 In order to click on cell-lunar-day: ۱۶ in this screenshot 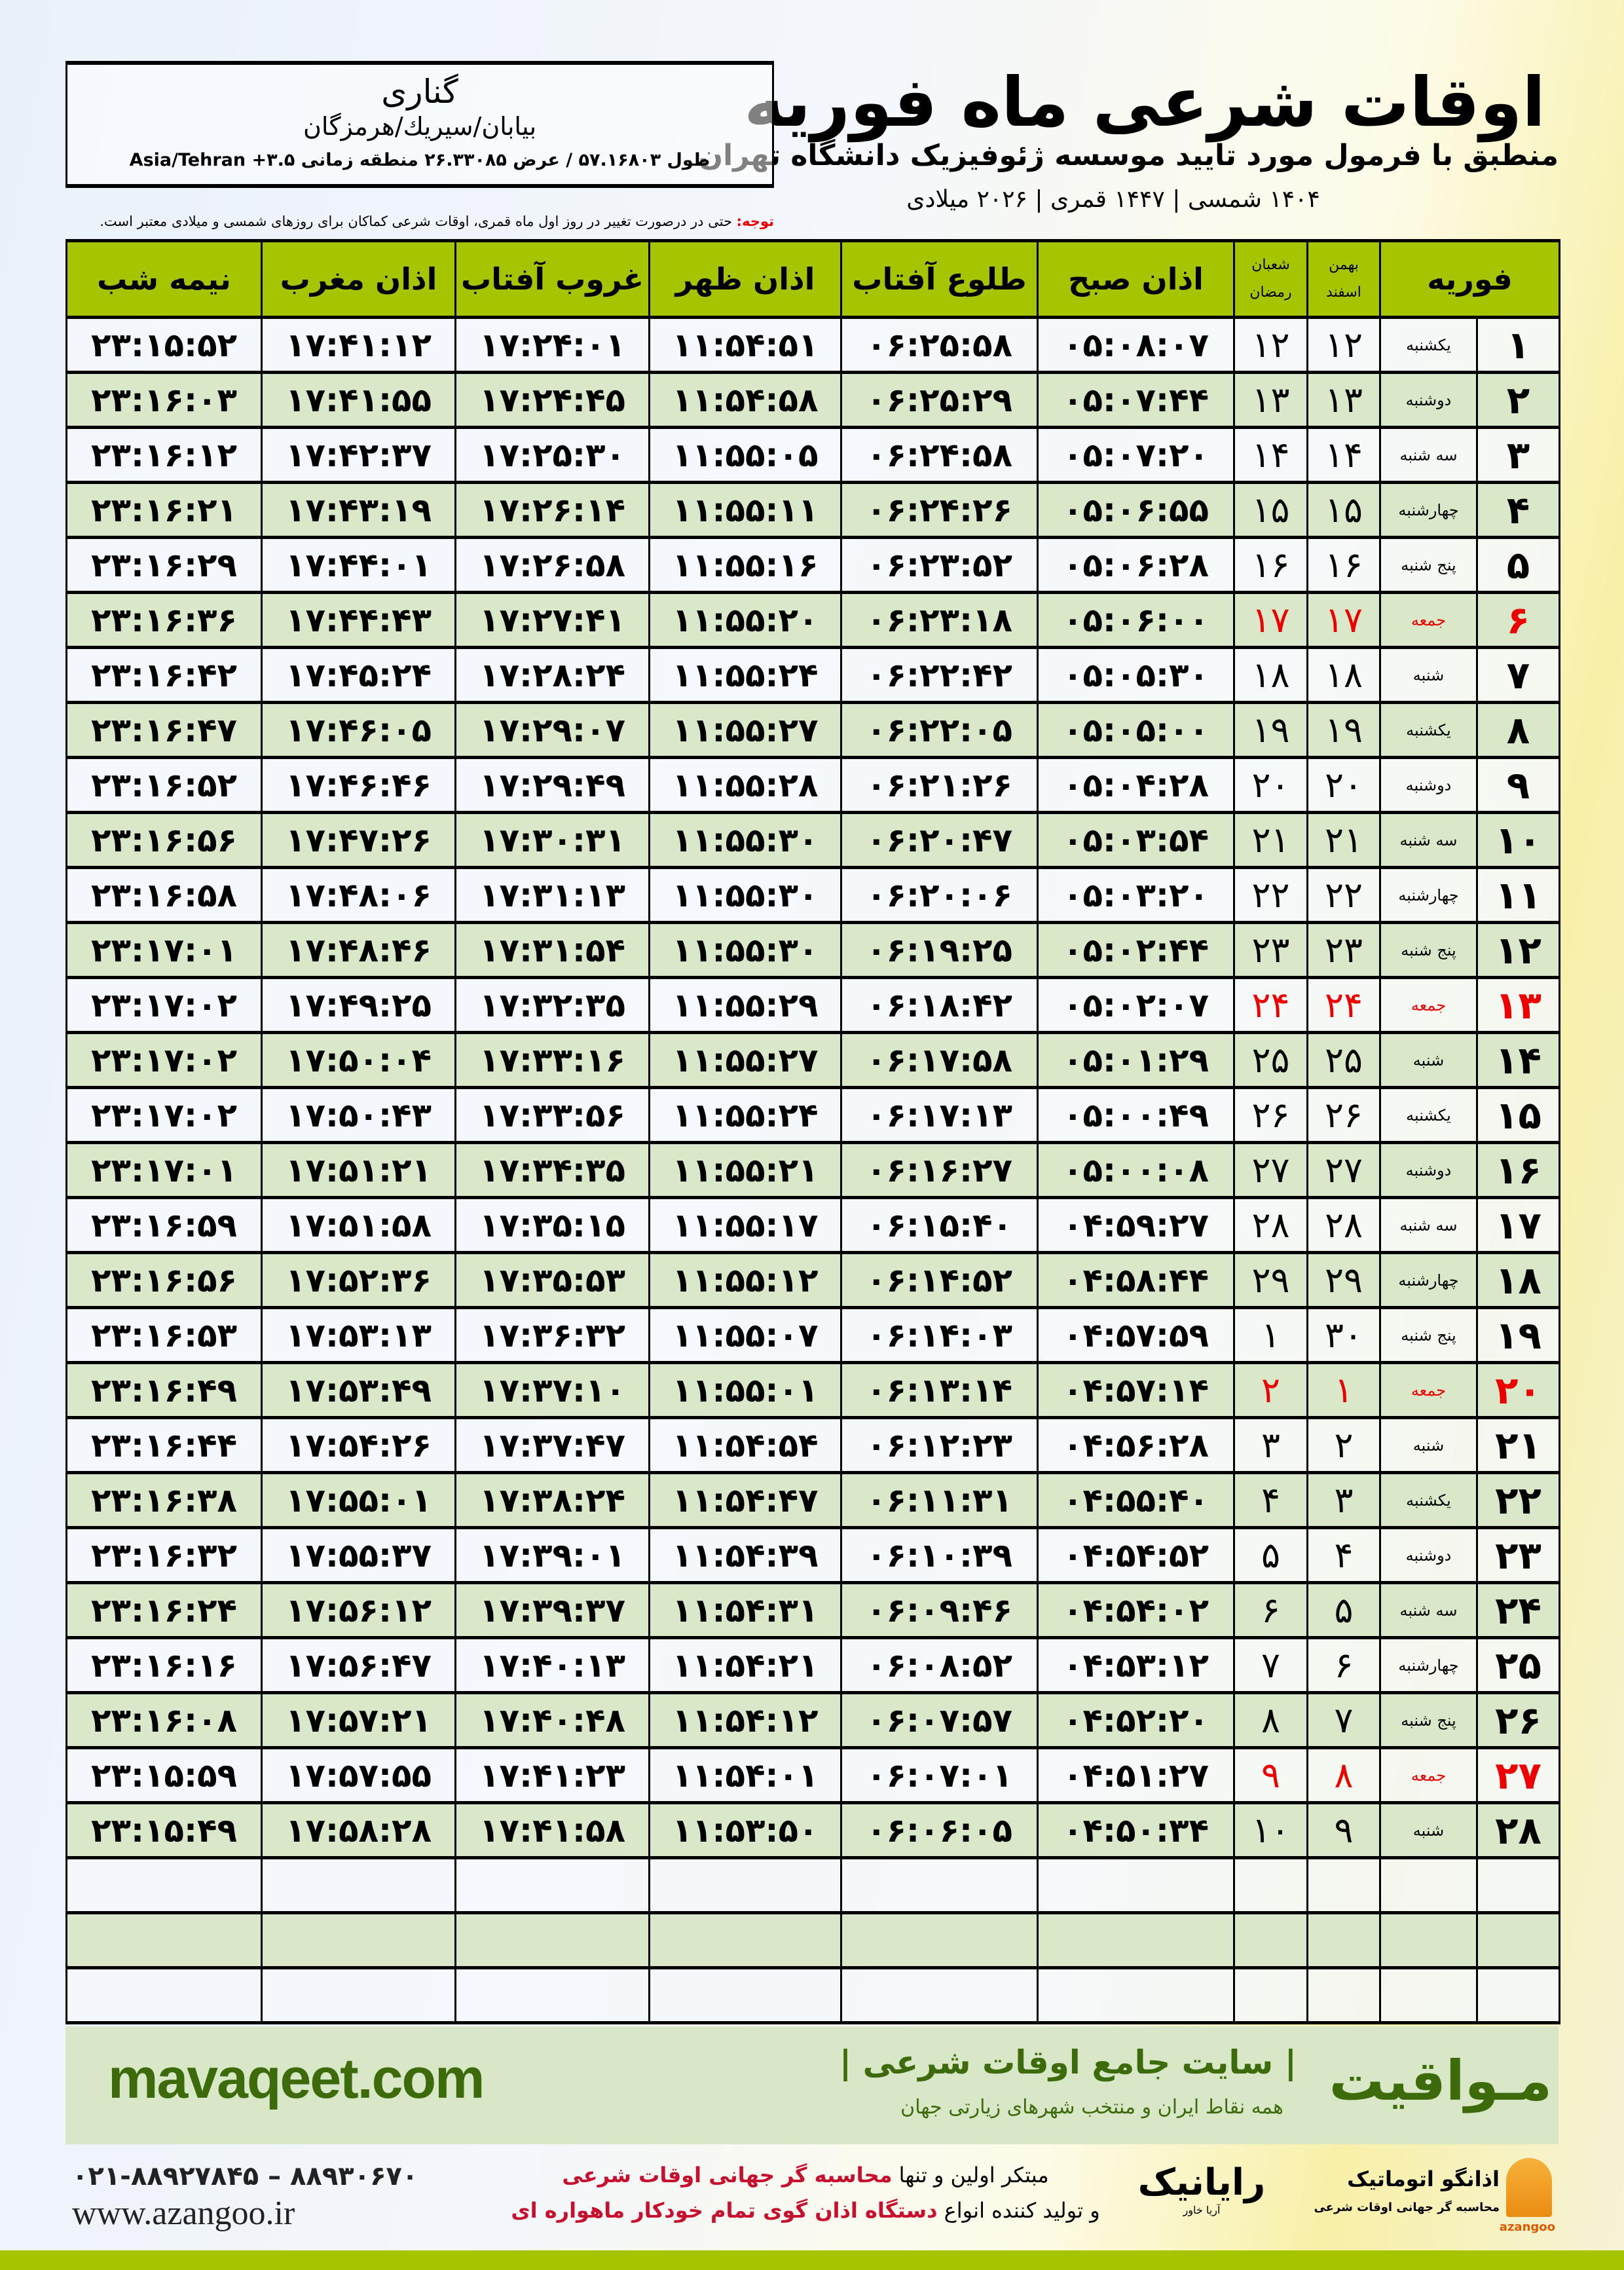, I will do `click(1270, 565)`.